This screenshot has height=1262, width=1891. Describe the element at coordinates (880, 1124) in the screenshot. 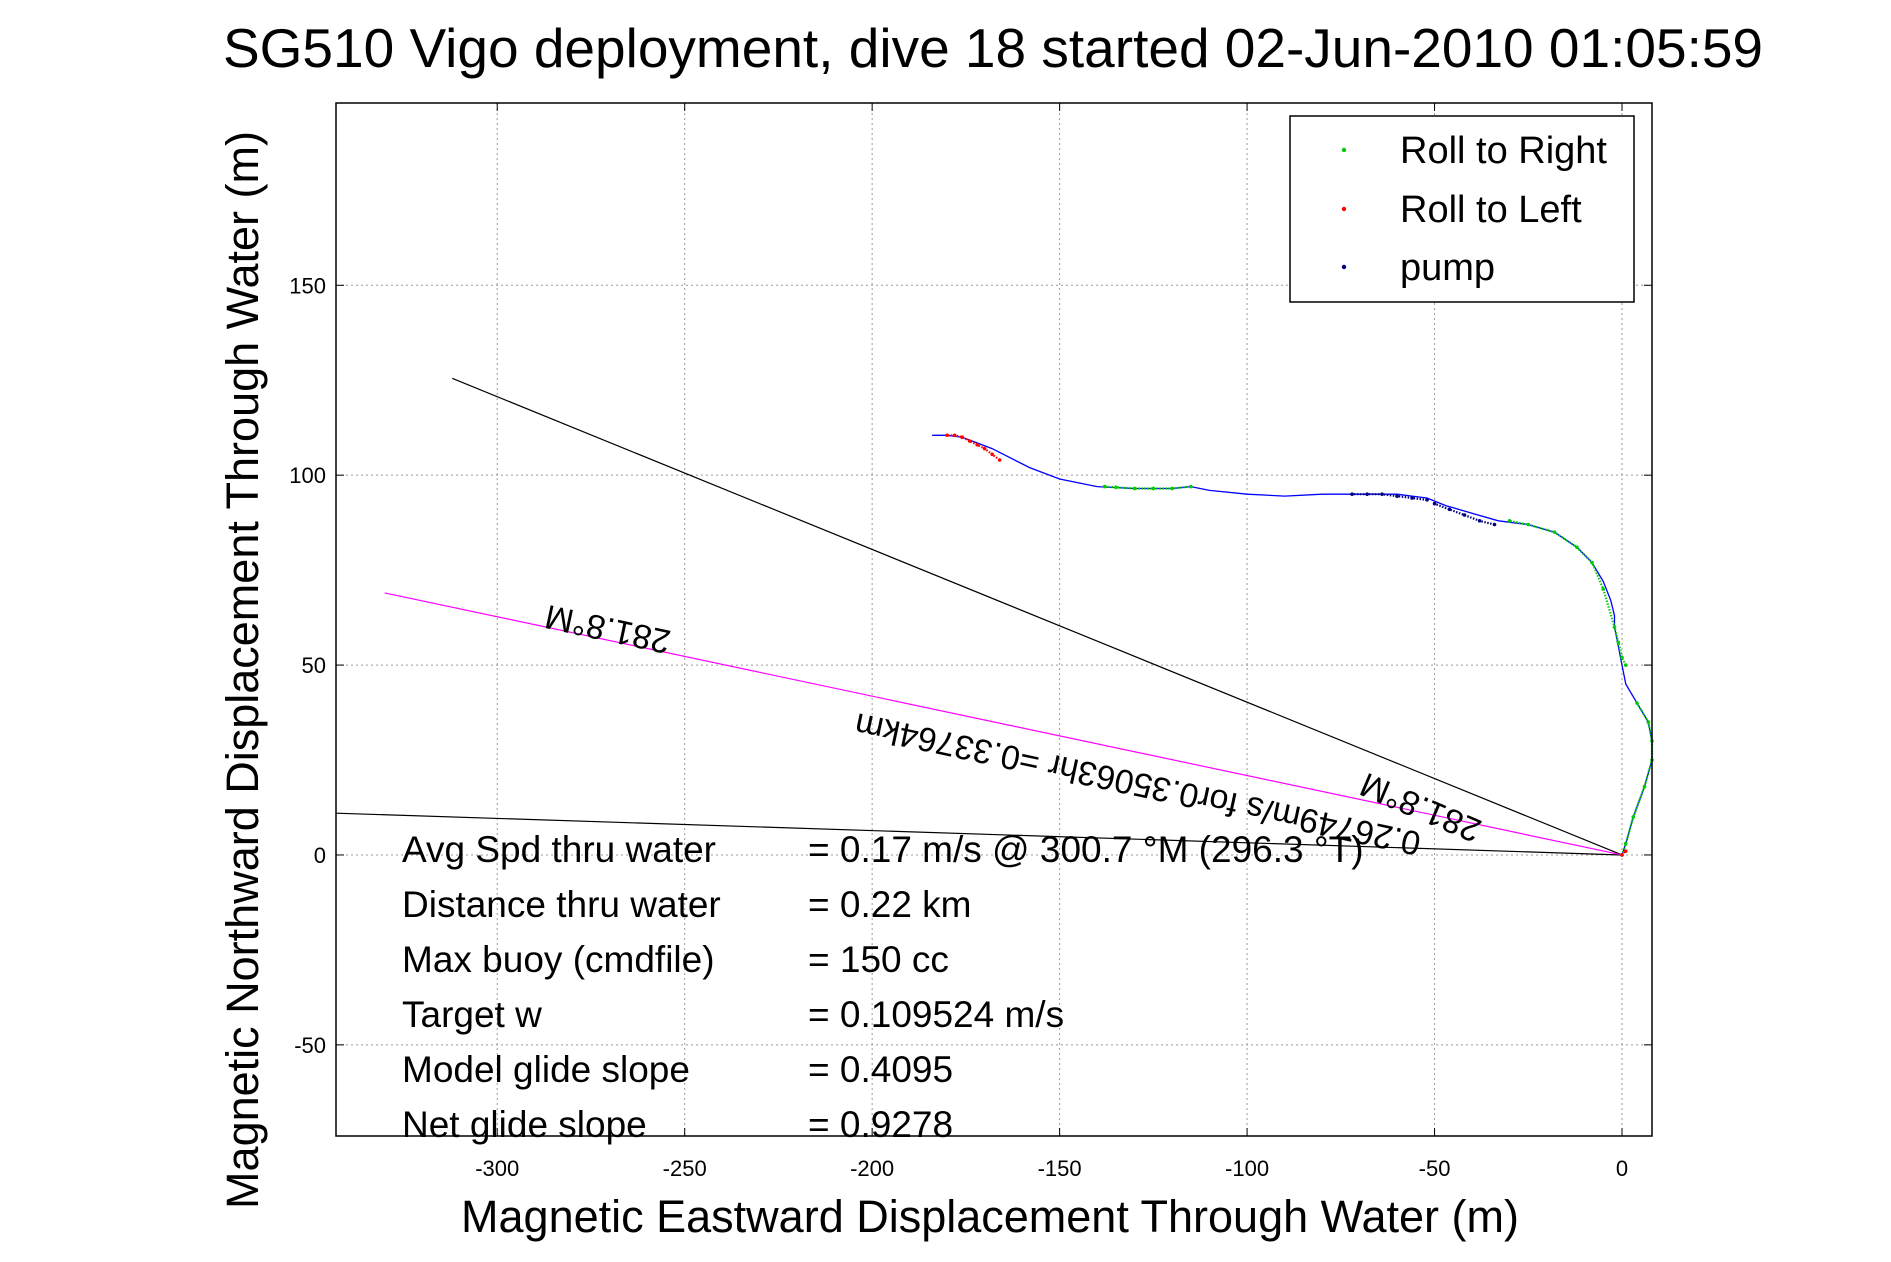

I see `stat-value-net-glide: = 0.9278` at that location.